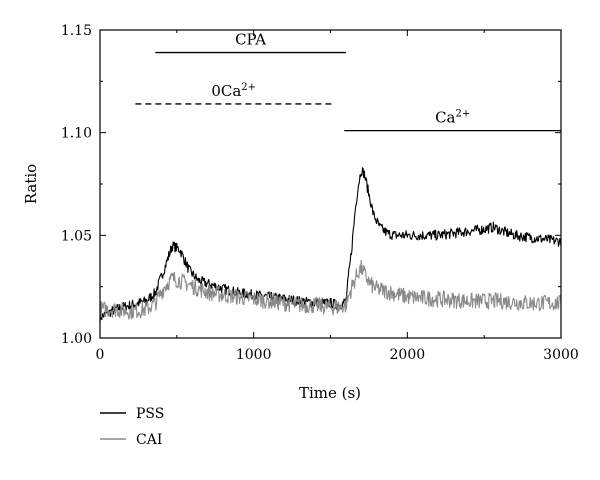 This screenshot has height=480, width=600. Describe the element at coordinates (561, 355) in the screenshot. I see `x-tick-label: 3000` at that location.